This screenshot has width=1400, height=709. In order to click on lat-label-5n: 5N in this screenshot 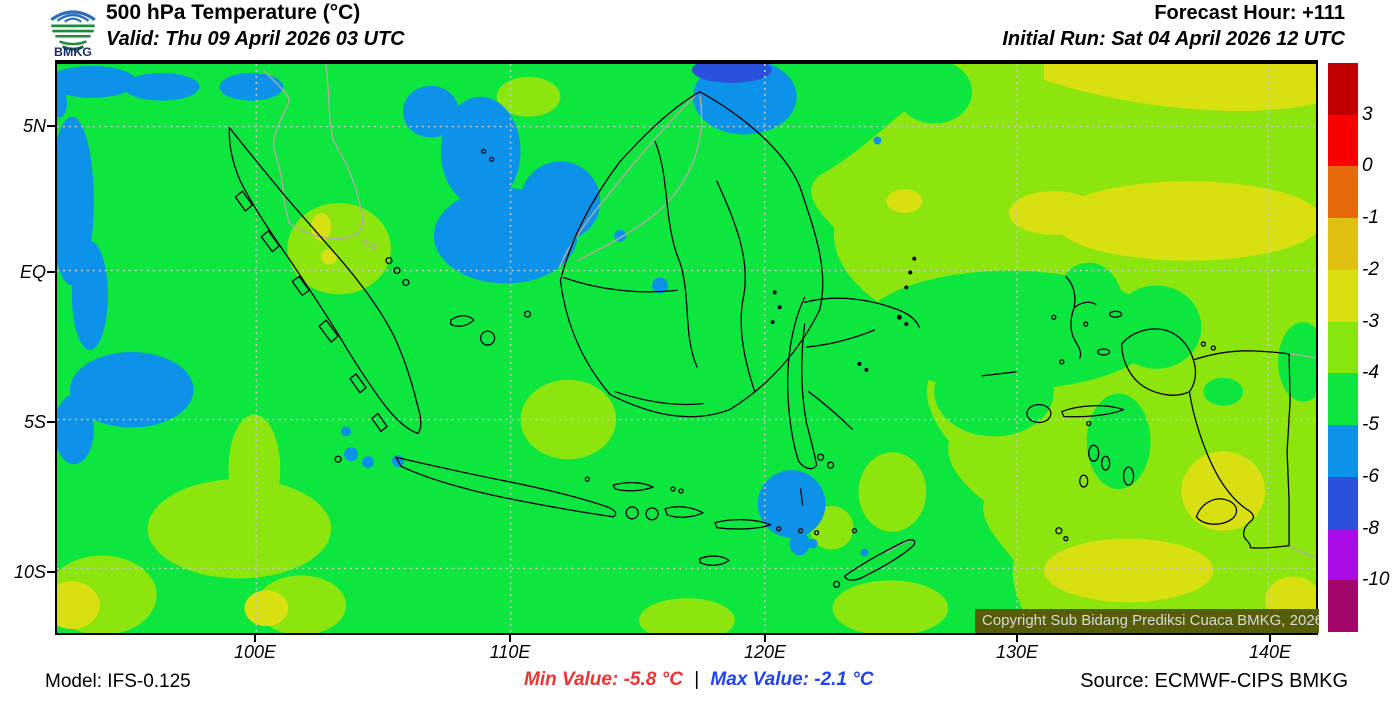, I will do `click(34, 126)`.